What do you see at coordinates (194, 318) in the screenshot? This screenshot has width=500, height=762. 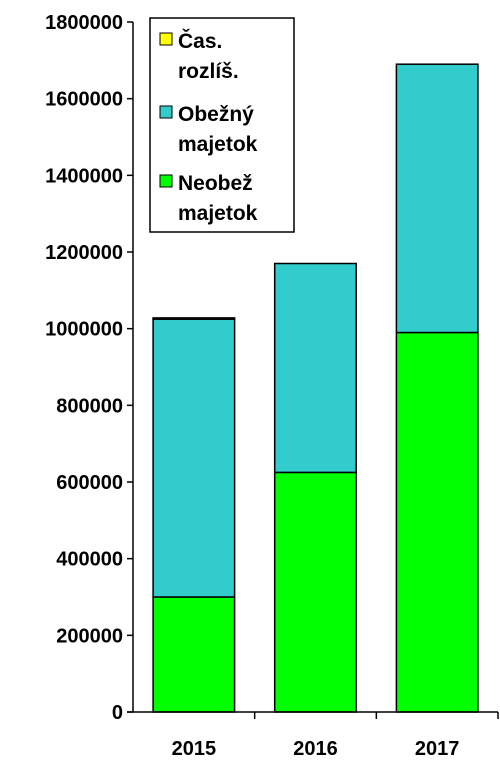 I see `bar-cas-rozlis-2015` at bounding box center [194, 318].